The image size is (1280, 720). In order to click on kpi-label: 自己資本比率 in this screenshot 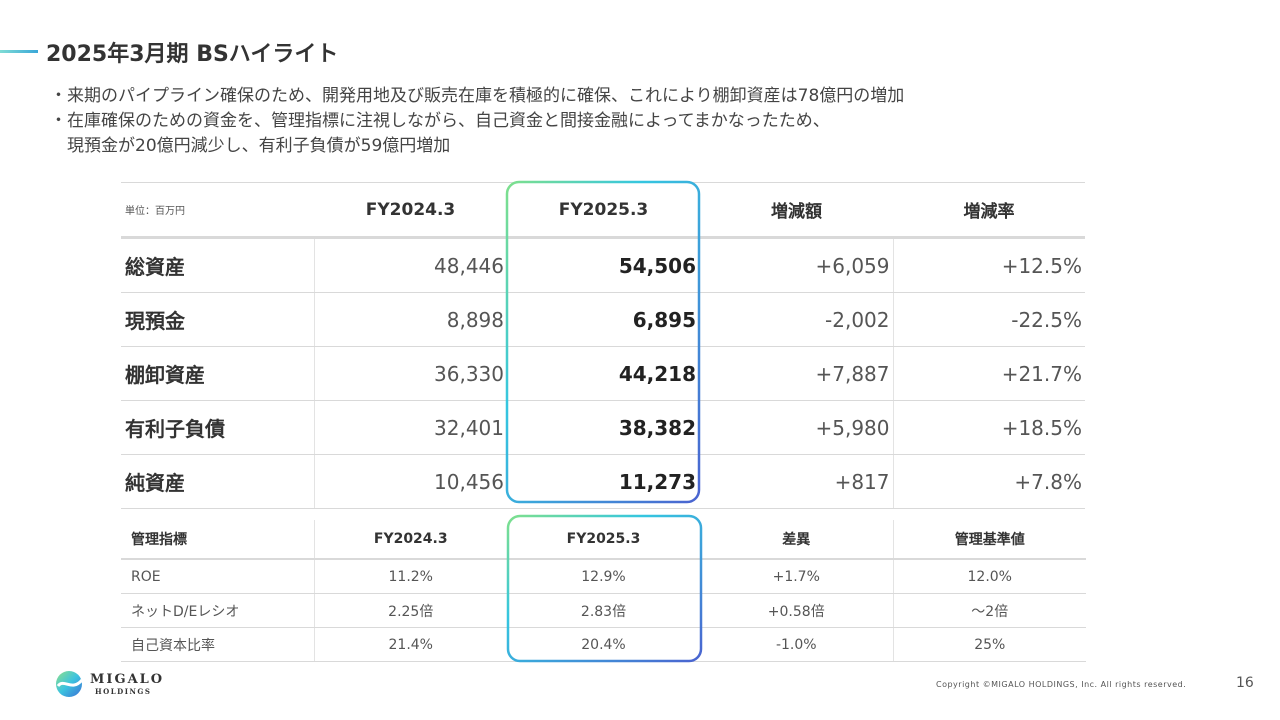, I will do `click(217, 644)`.